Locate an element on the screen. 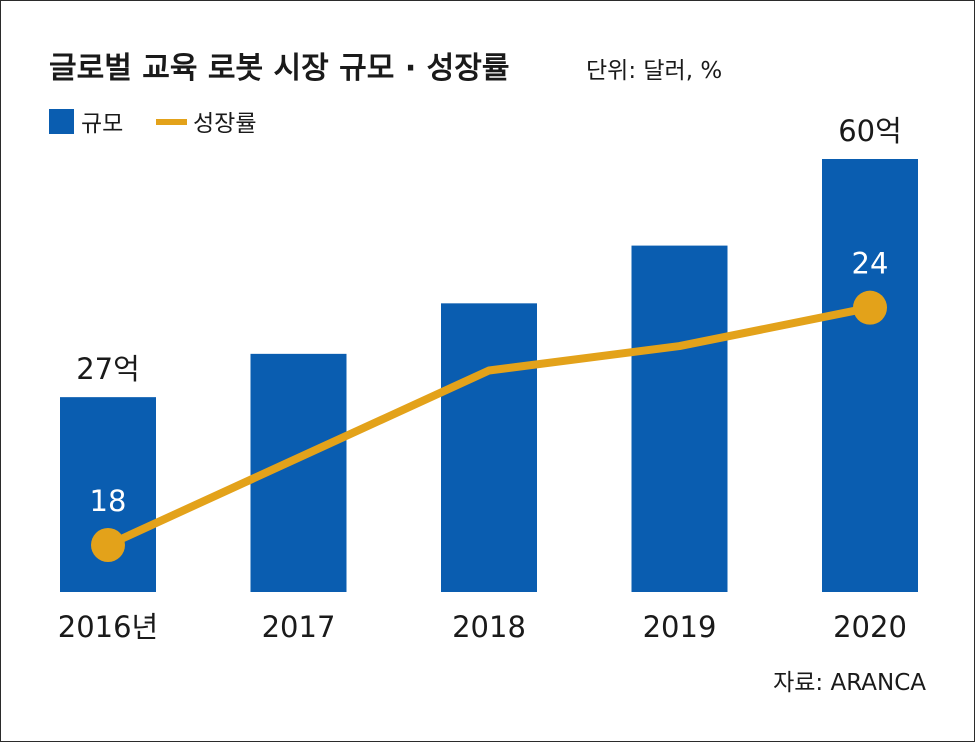 The width and height of the screenshot is (975, 742). x-axis-ticks: 2016년 2017 2018 2019 2020 is located at coordinates (482, 627).